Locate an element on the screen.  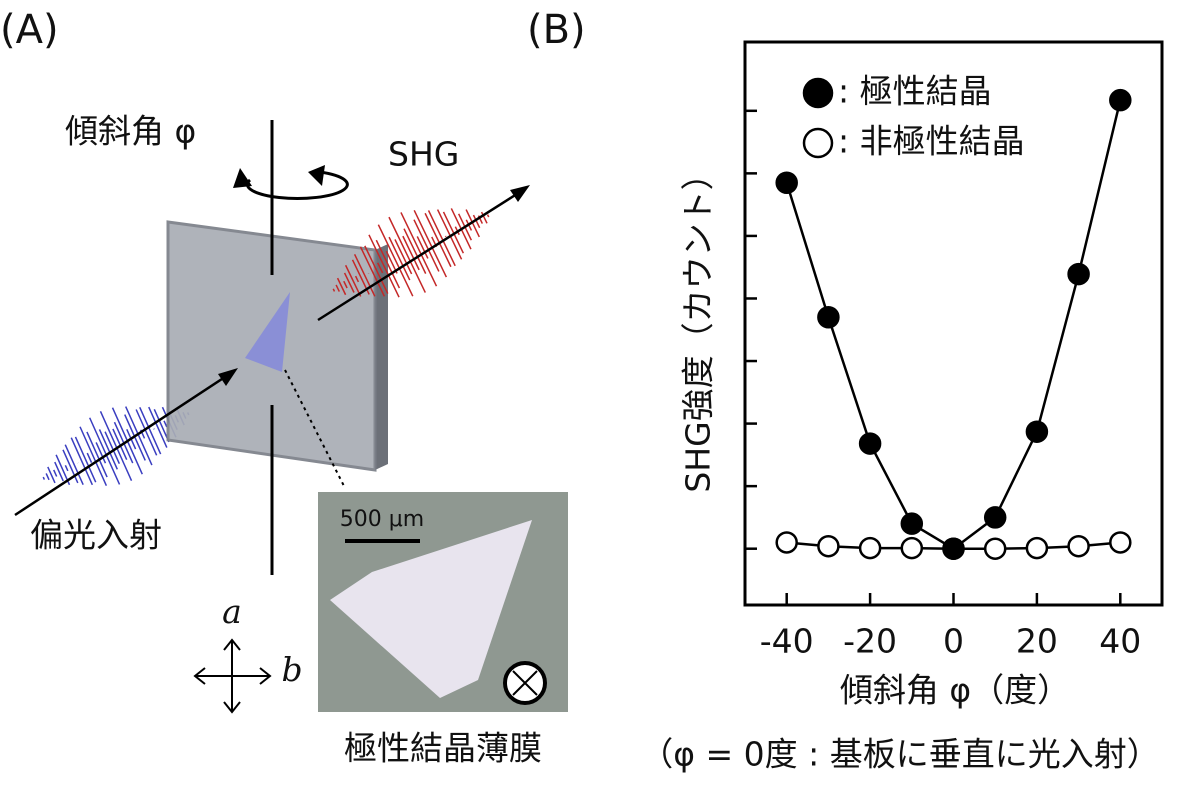
panel-label: (A) is located at coordinates (29, 30).